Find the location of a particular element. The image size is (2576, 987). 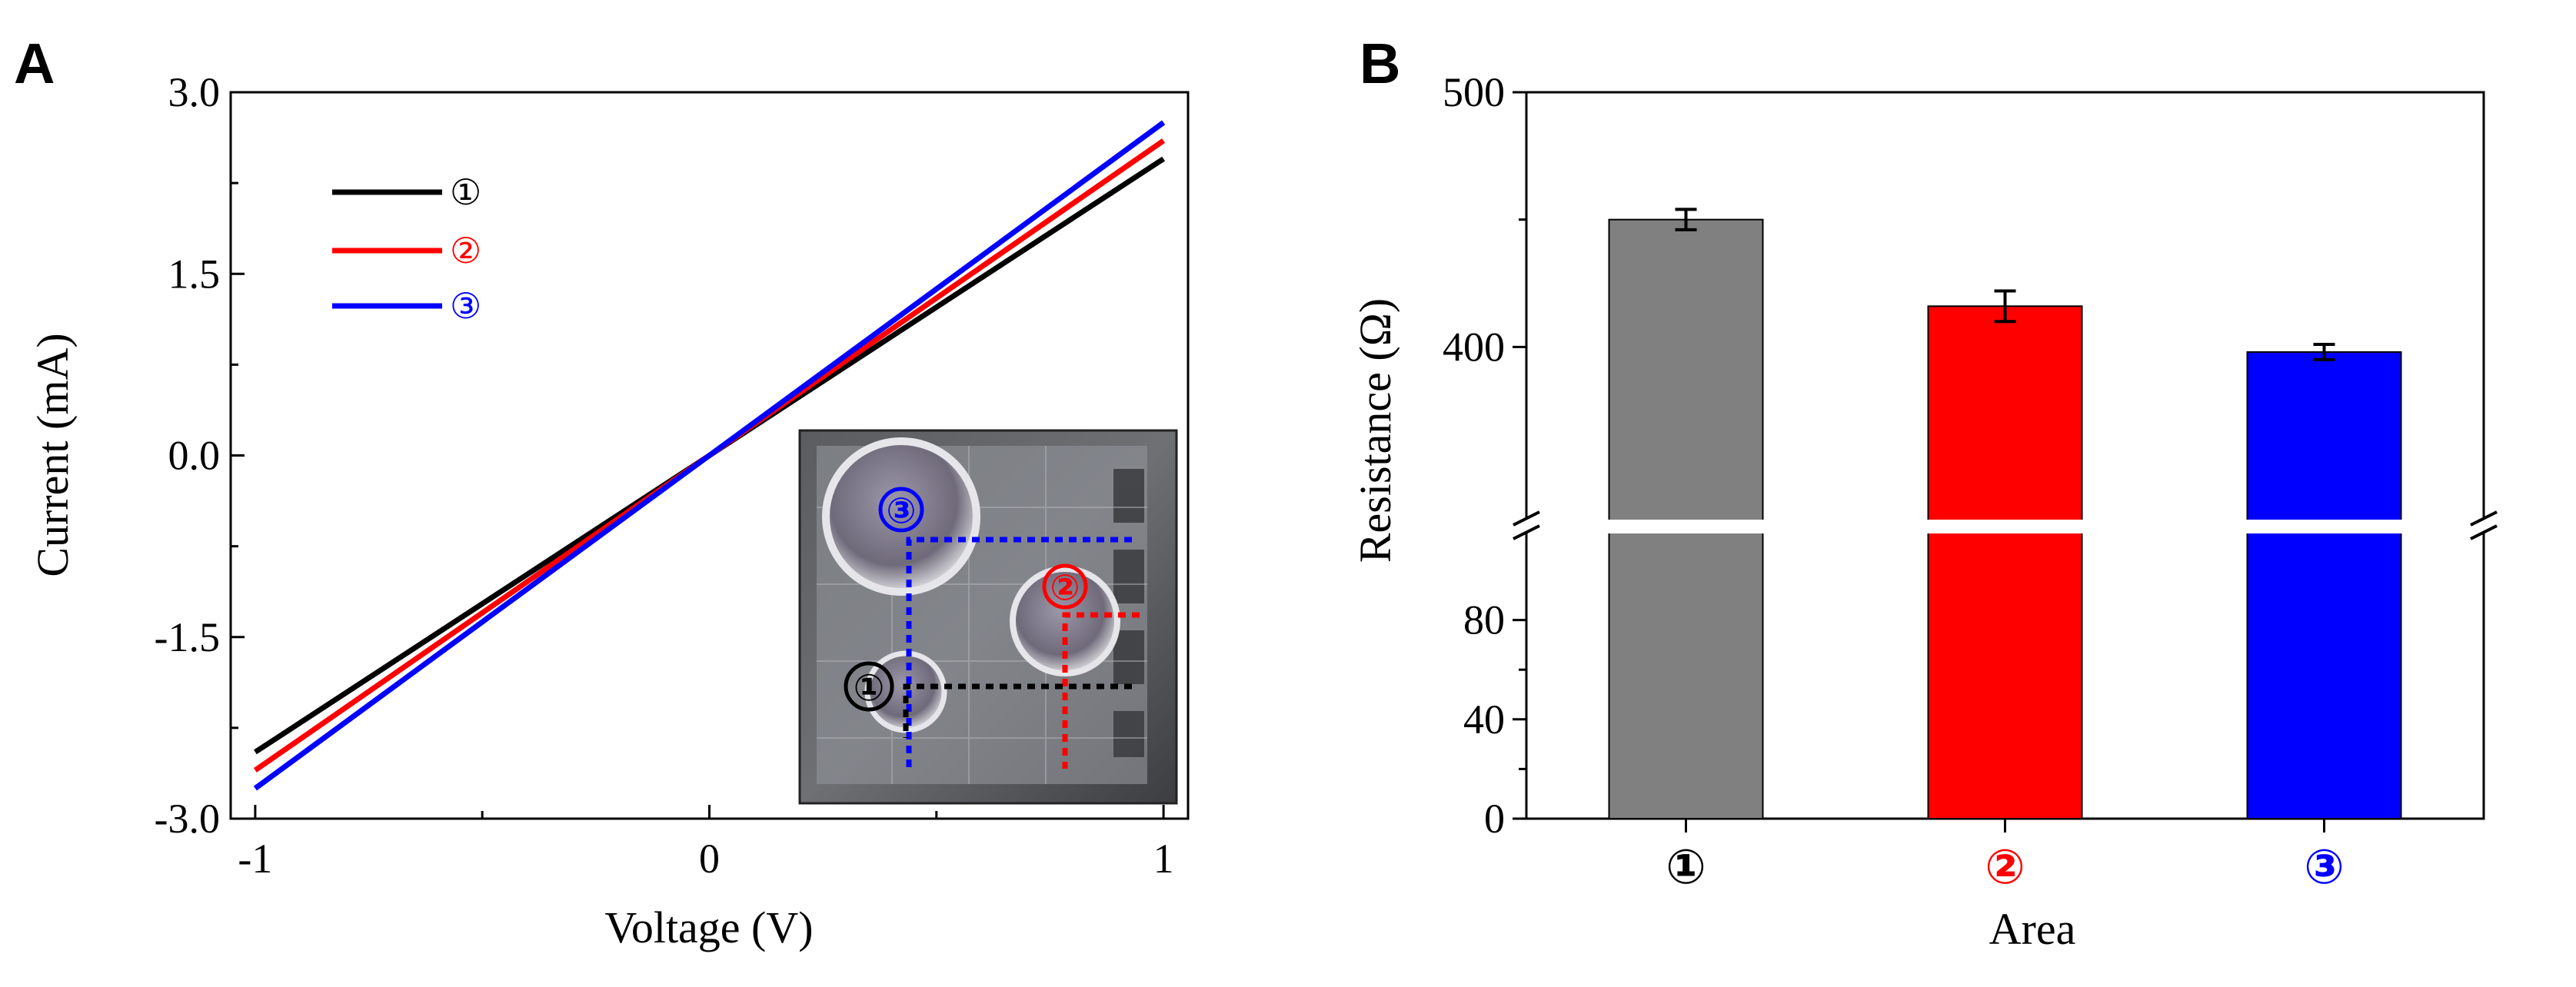

y-tick-label-b: 400 is located at coordinates (1474, 347).